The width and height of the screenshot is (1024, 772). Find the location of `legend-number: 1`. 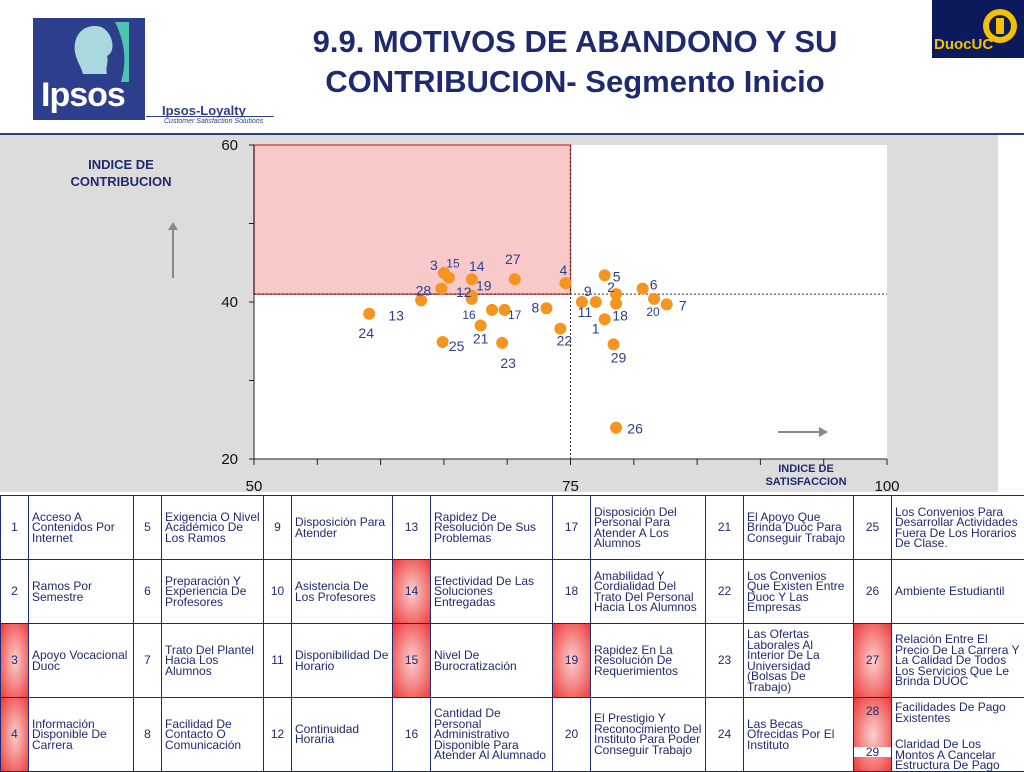

legend-number: 1 is located at coordinates (15, 528).